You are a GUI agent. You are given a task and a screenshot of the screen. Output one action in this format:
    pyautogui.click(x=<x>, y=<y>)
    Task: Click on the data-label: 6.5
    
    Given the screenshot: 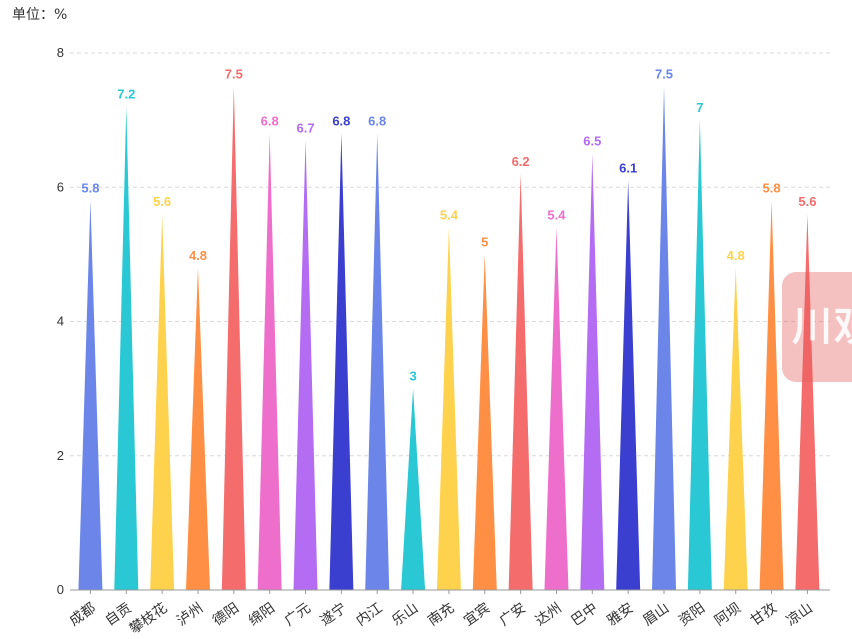 What is the action you would take?
    pyautogui.click(x=592, y=141)
    